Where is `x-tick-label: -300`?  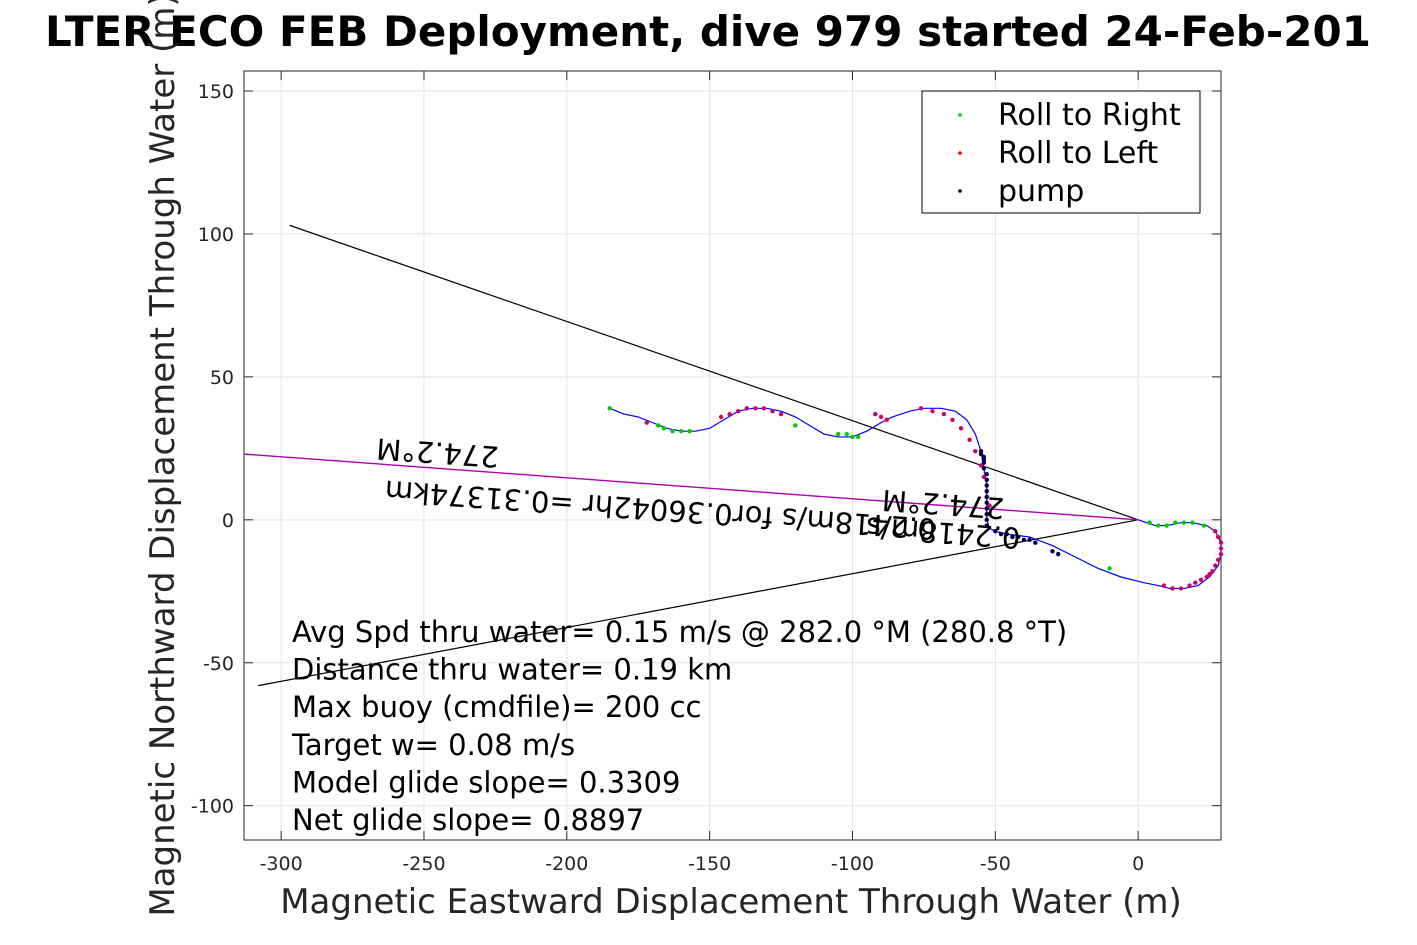
x-tick-label: -300 is located at coordinates (281, 864).